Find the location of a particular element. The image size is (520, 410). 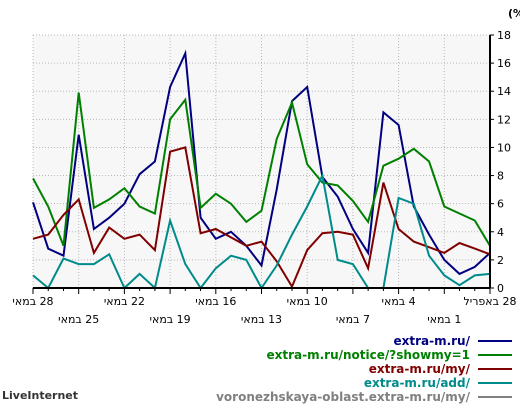

y-tick-label: 12 is located at coordinates (504, 119).